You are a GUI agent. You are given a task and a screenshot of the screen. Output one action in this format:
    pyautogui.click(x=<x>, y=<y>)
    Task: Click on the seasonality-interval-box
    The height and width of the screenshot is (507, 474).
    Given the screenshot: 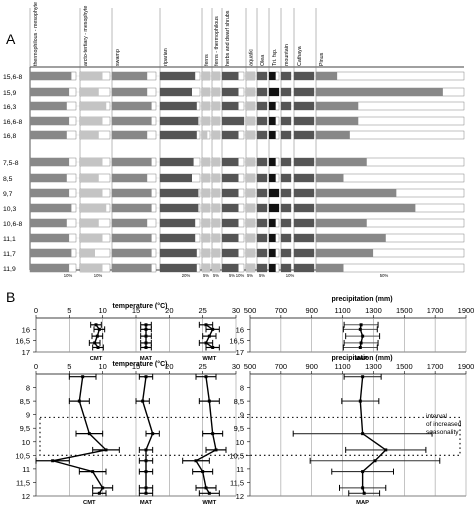 What is the action you would take?
    pyautogui.click(x=250, y=436)
    